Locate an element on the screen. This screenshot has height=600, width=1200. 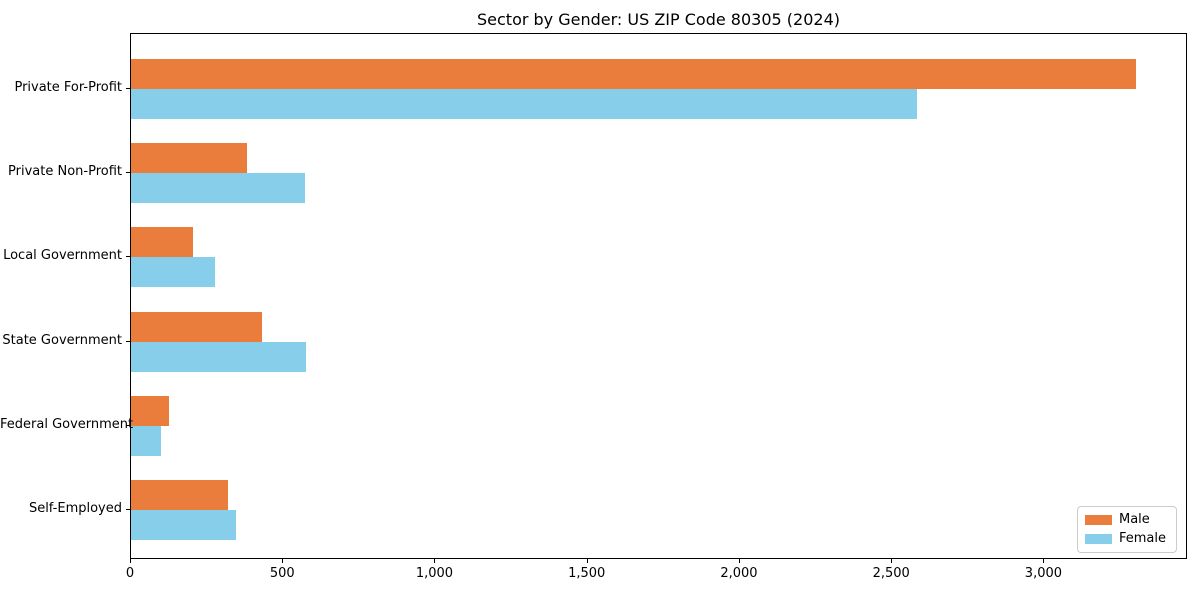
ytick-label: State Government is located at coordinates (62, 340).